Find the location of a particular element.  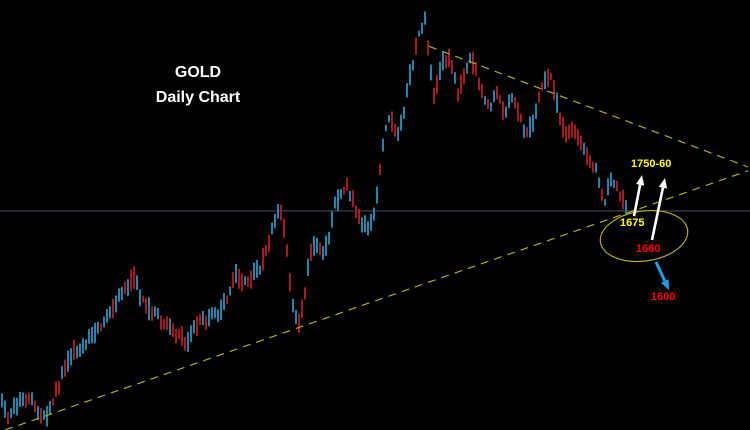

descending-resistance-trendline is located at coordinates (588, 106).